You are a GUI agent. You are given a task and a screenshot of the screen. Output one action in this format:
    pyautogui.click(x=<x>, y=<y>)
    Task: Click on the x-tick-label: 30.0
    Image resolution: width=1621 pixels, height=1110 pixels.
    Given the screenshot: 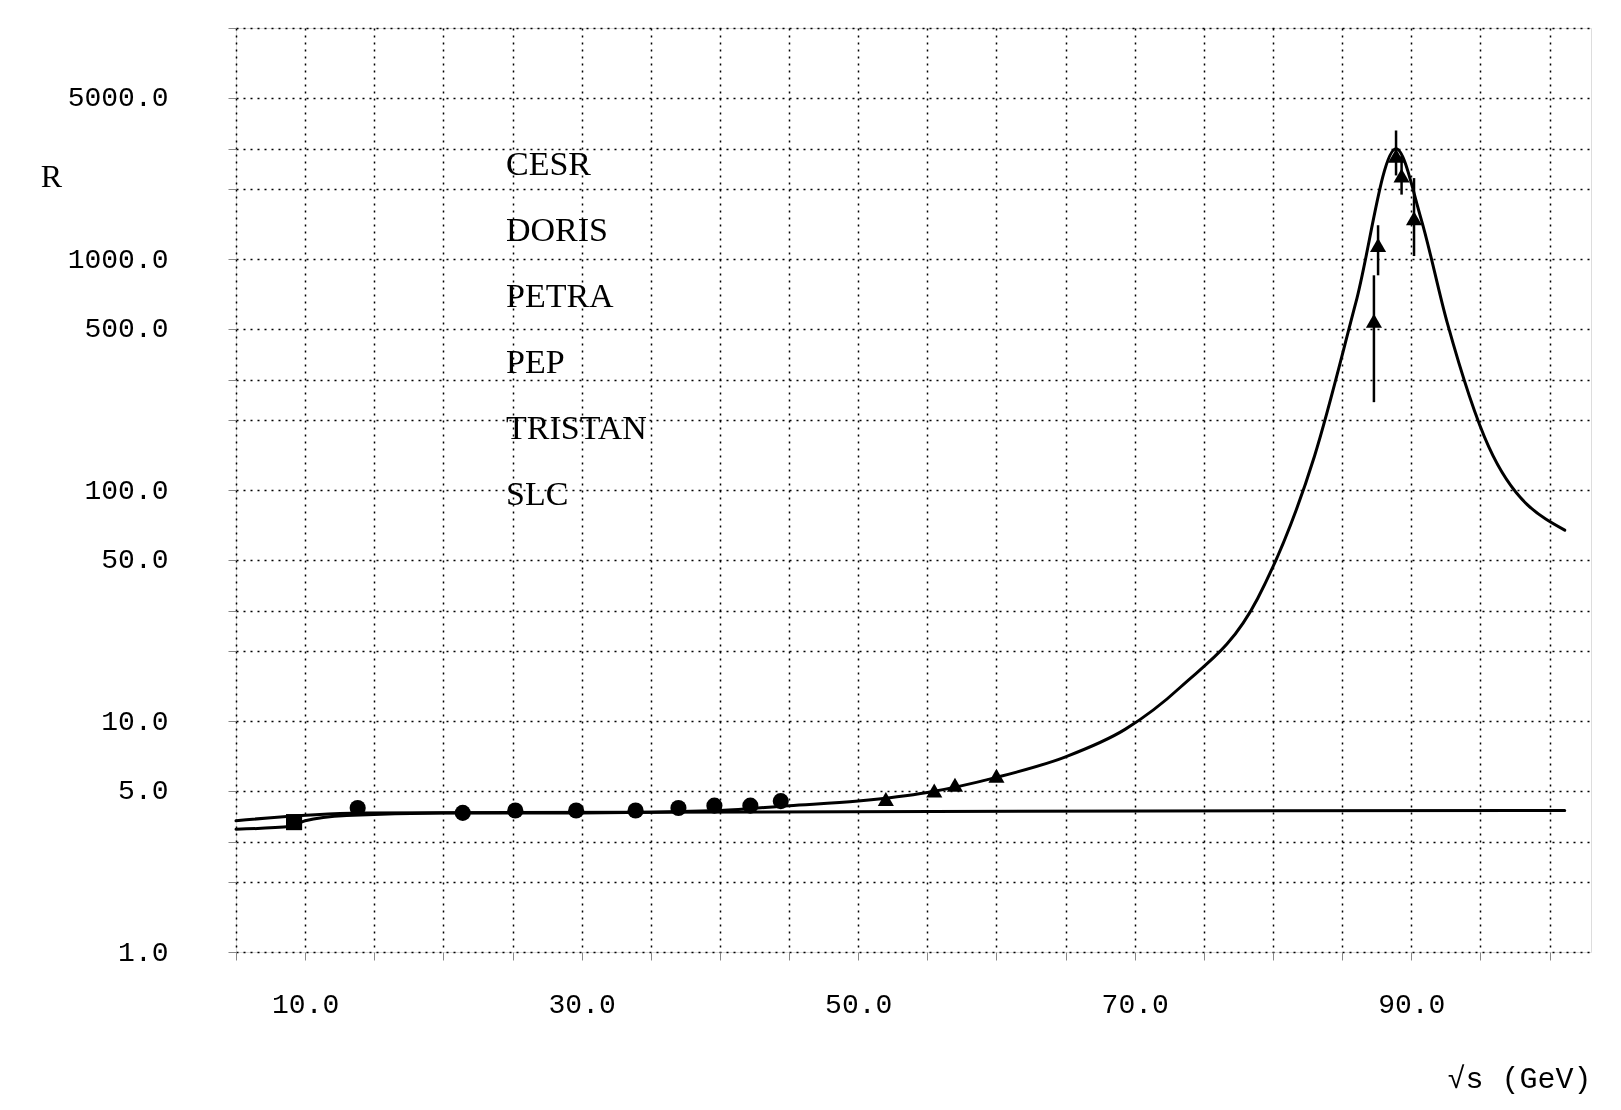 What is the action you would take?
    pyautogui.click(x=582, y=1005)
    